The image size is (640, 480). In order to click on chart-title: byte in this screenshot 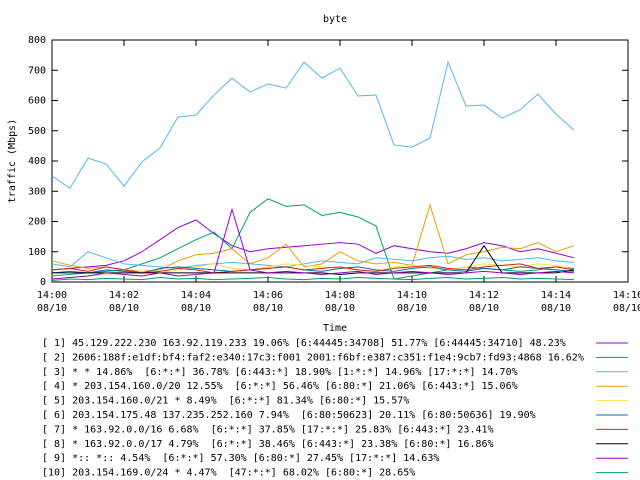, I will do `click(335, 19)`.